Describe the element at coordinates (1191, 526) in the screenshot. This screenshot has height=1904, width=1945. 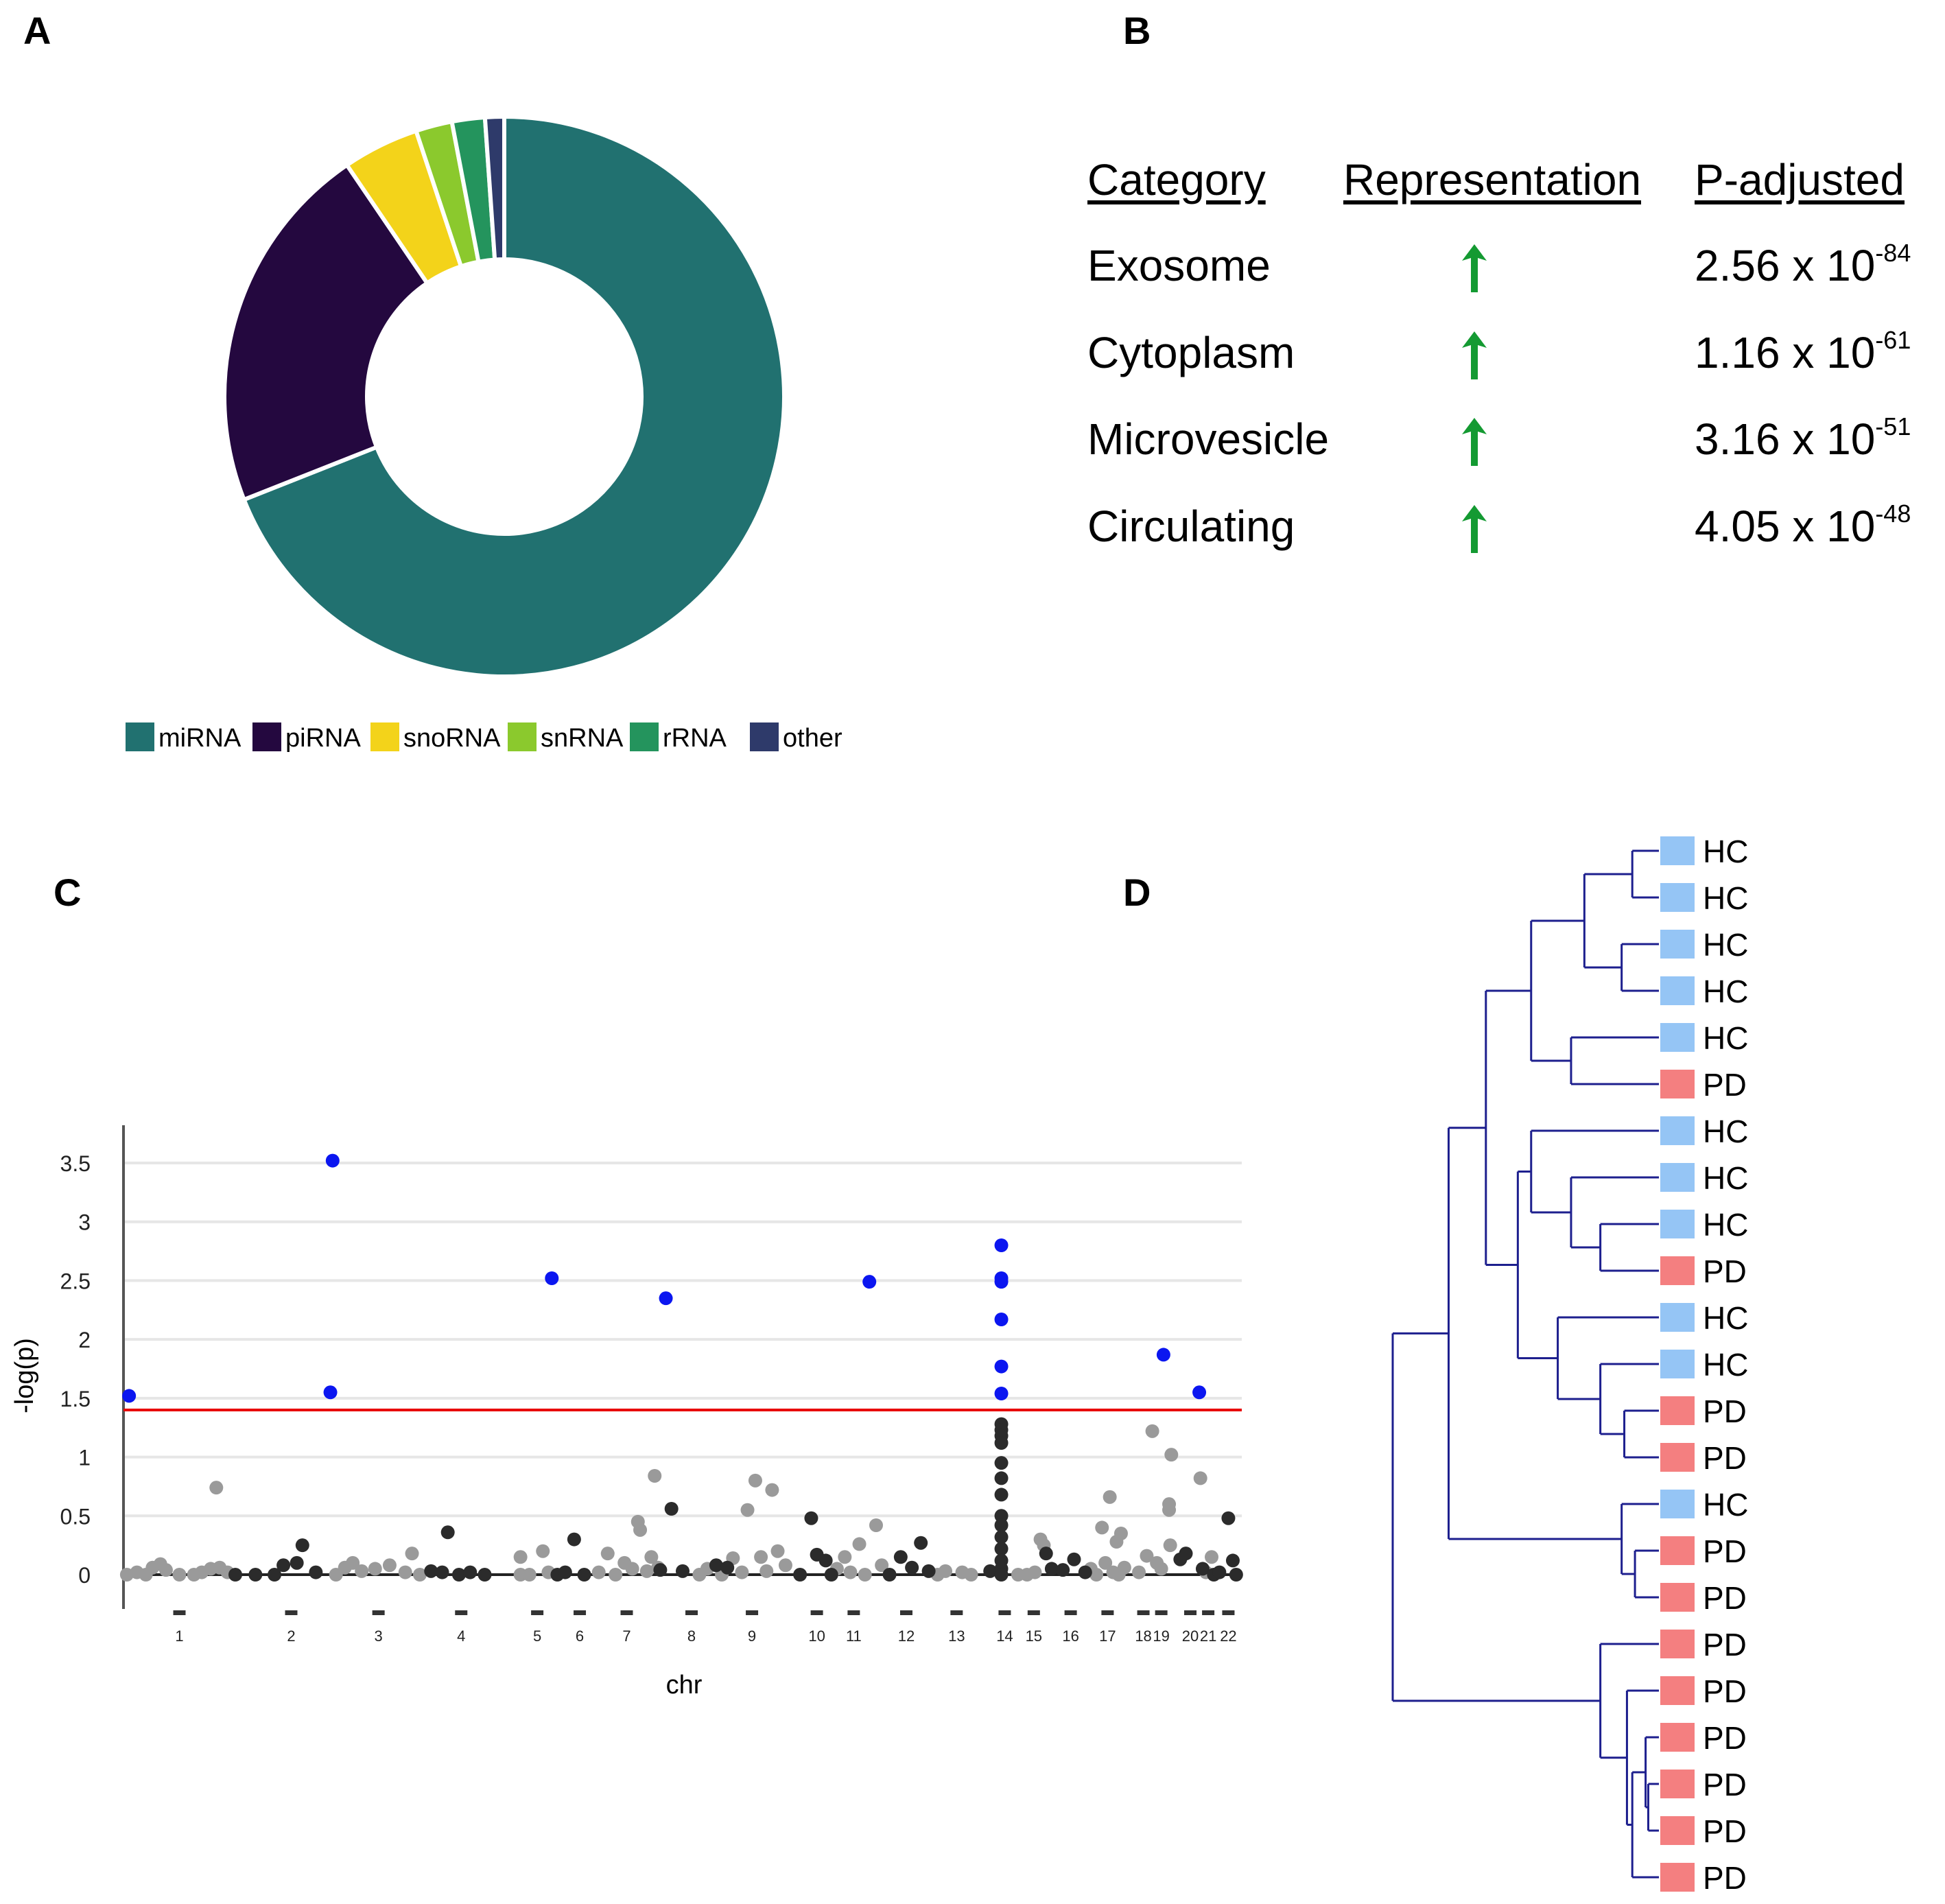
I see `category-cell: Circulating` at that location.